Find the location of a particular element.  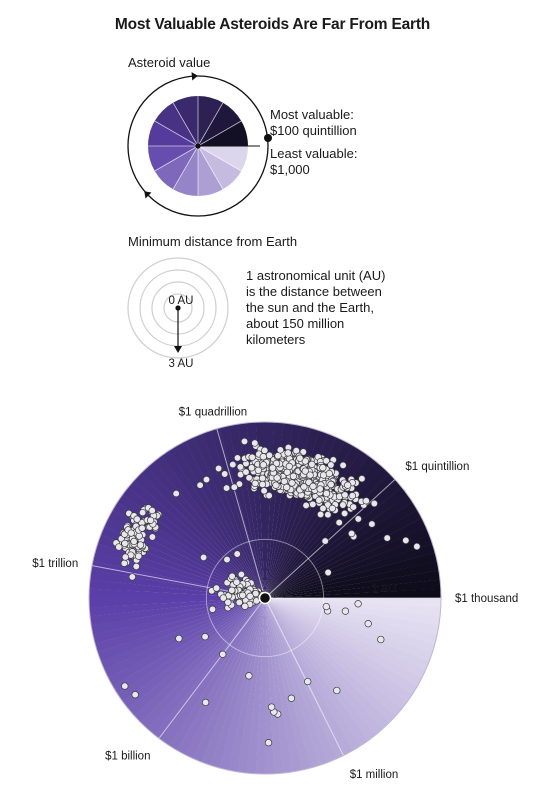

distance-center-label: 0 AU is located at coordinates (181, 301).